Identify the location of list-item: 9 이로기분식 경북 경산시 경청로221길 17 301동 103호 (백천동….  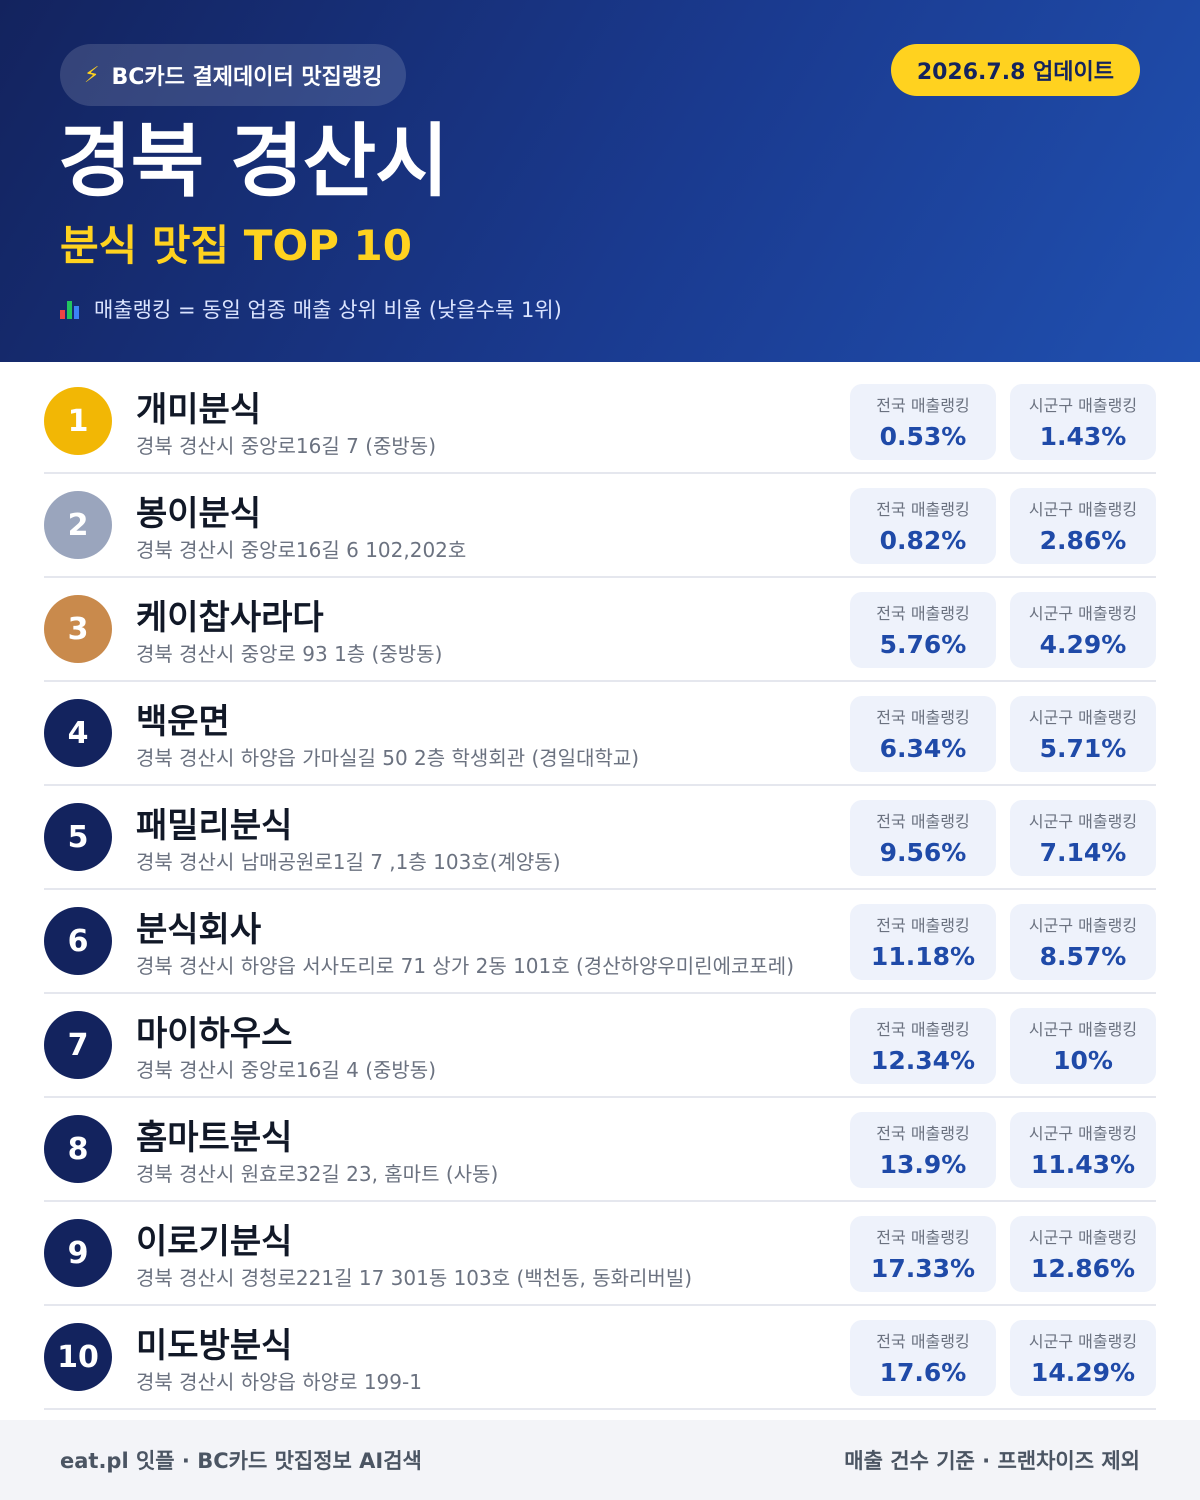
(600, 1254).